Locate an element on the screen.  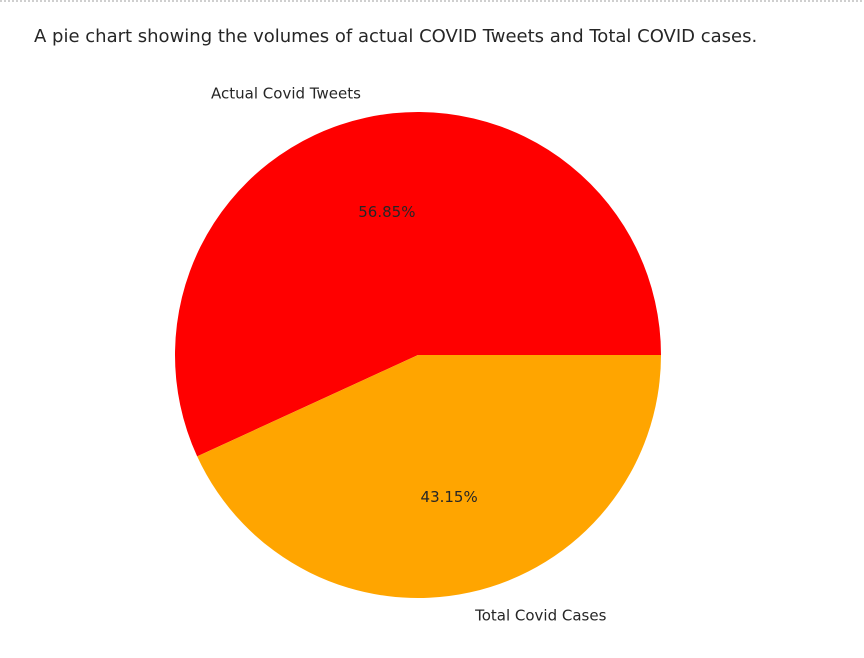
slice-label: Total Covid Cases is located at coordinates (540, 616).